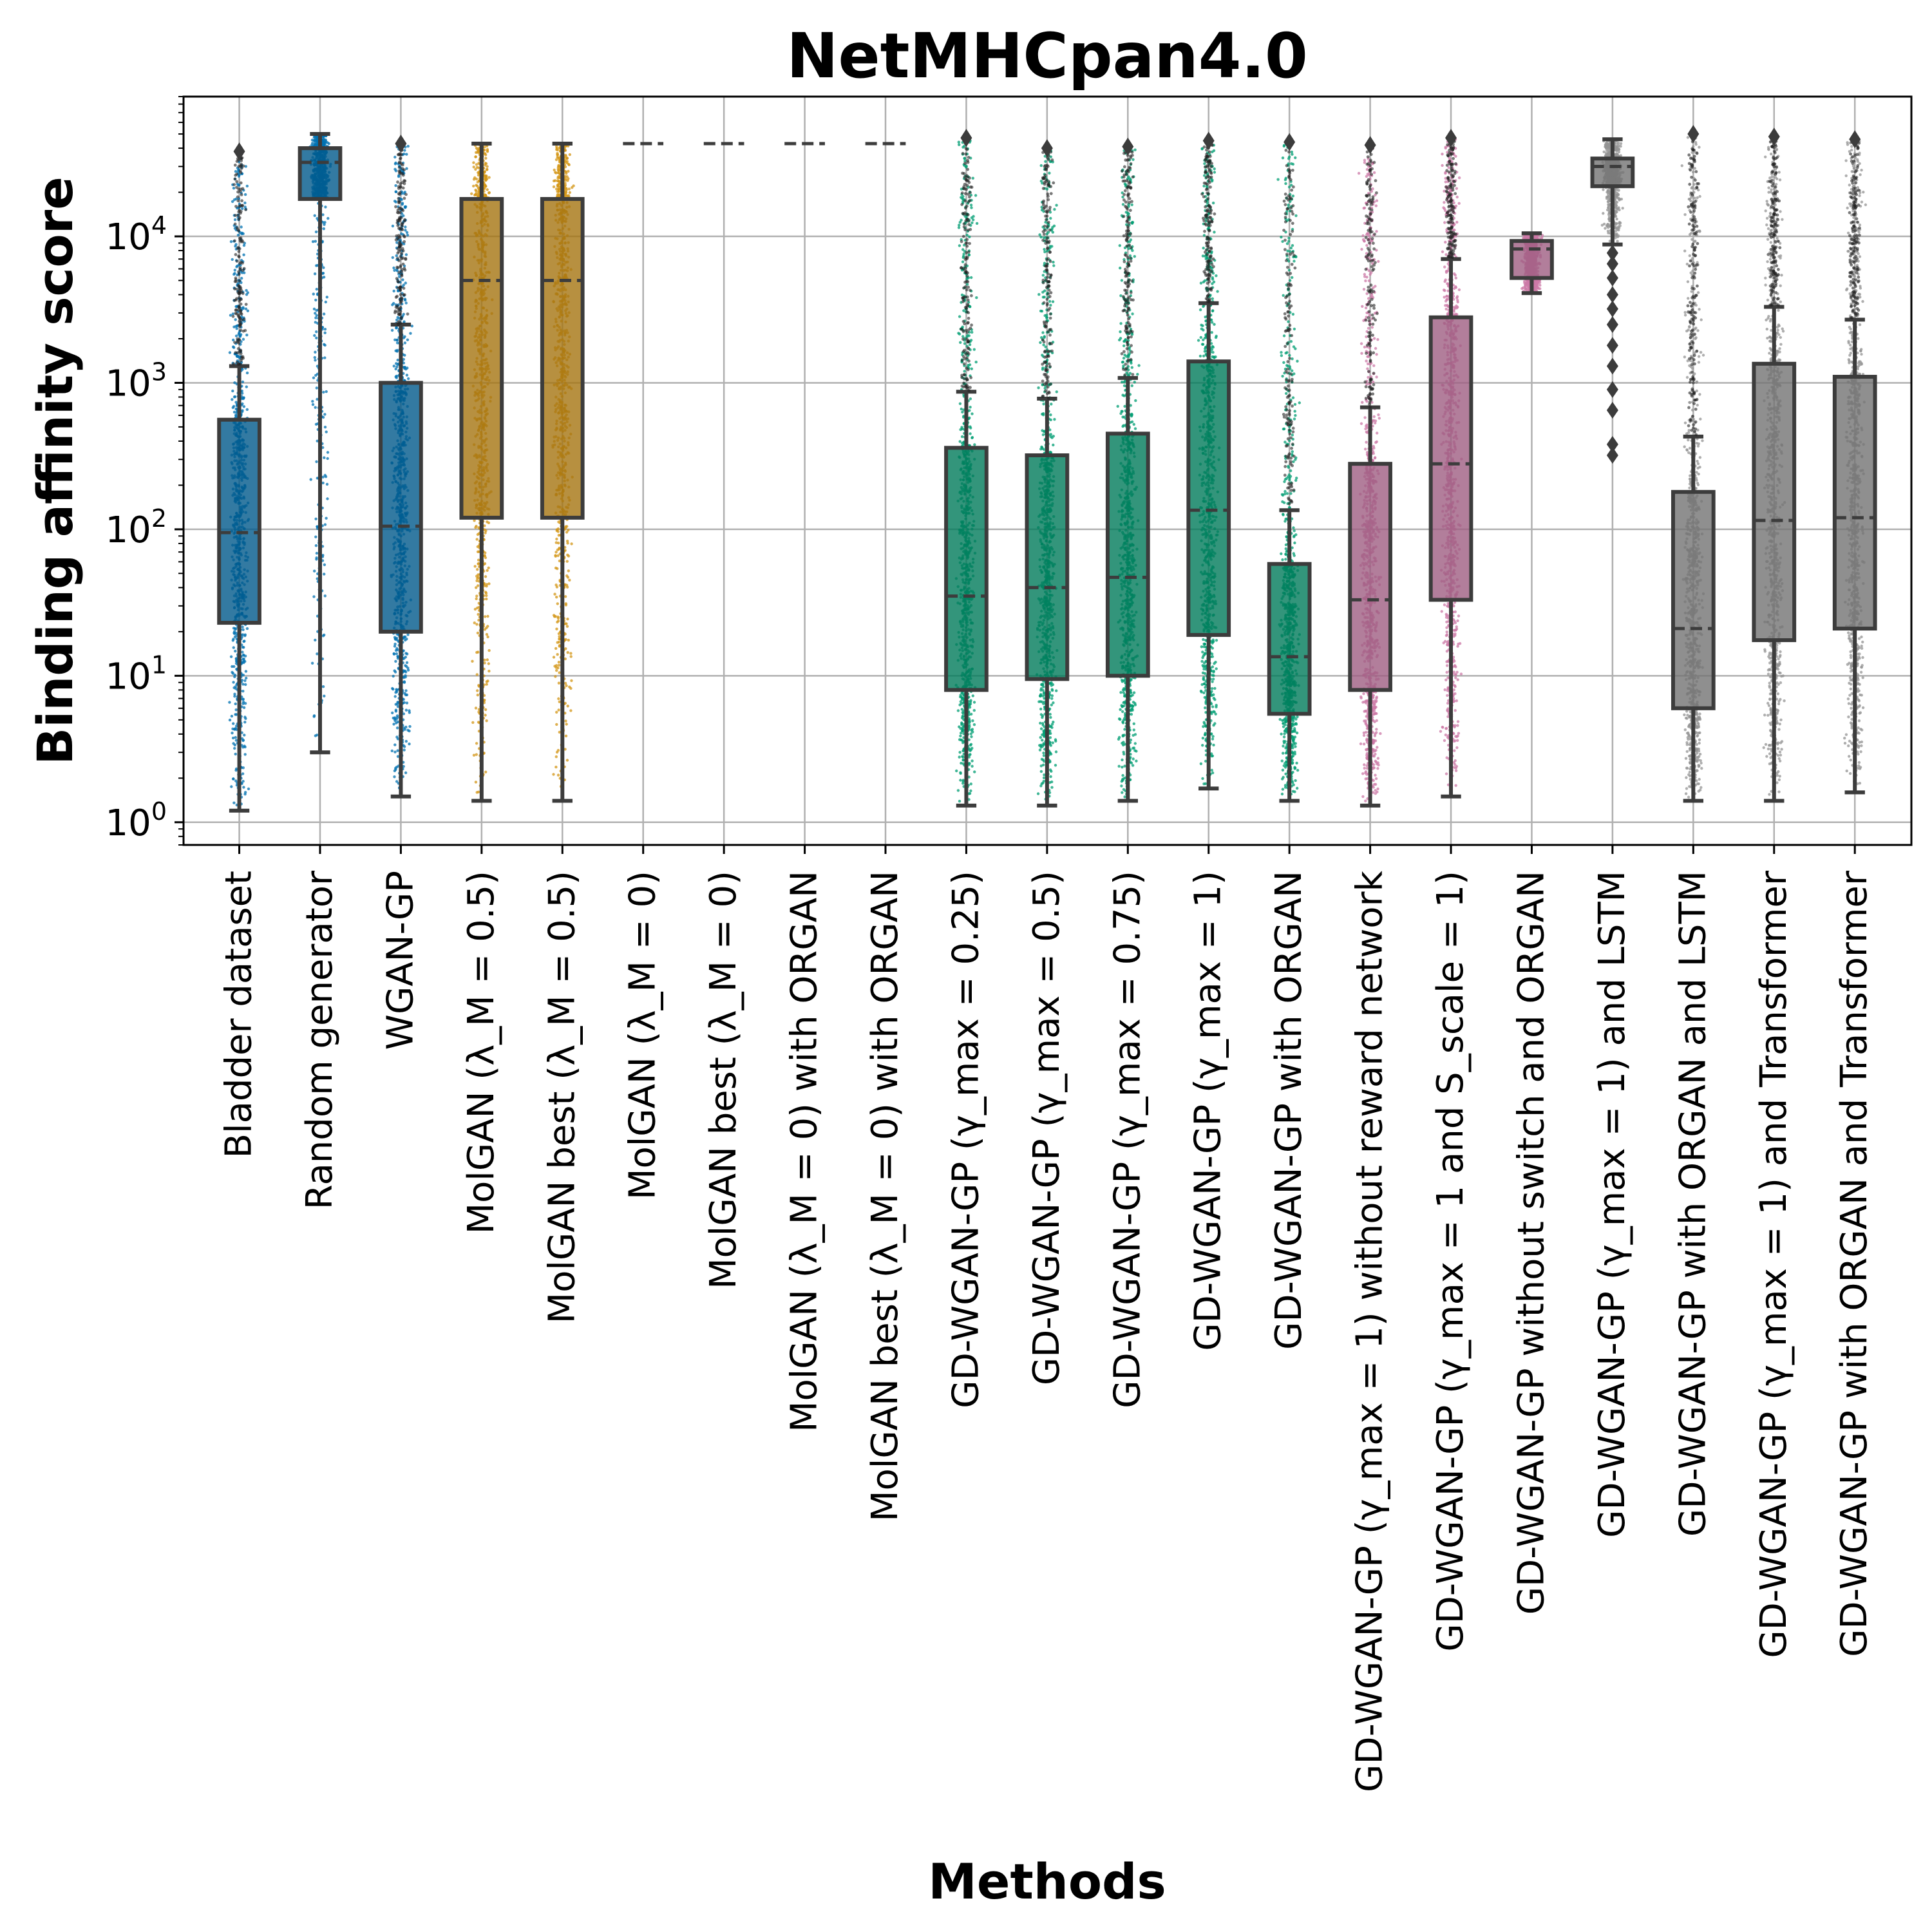 The image size is (1932, 1932). Describe the element at coordinates (239, 478) in the screenshot. I see `box-group` at that location.